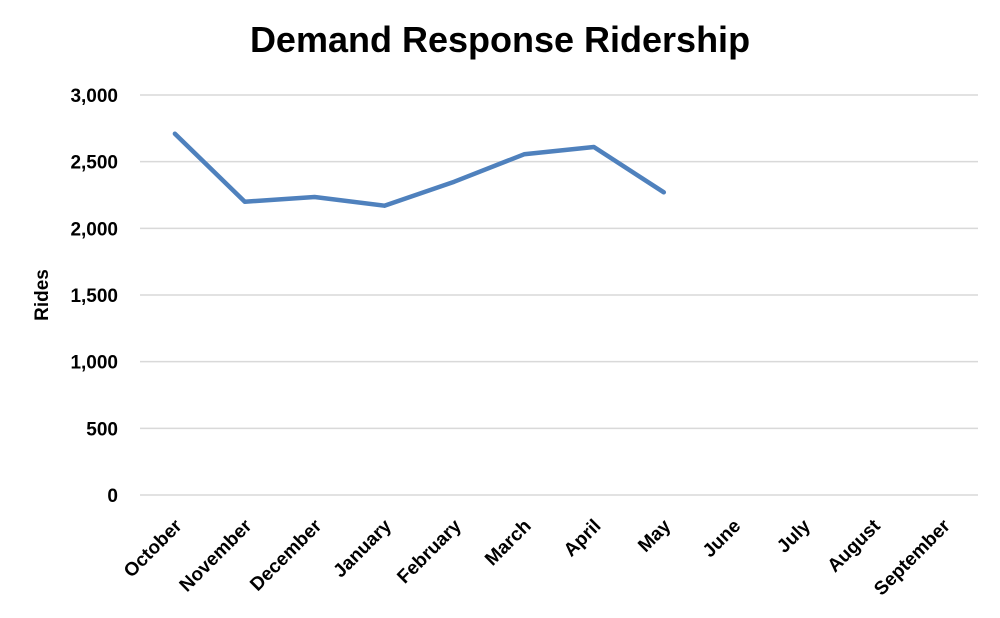  Describe the element at coordinates (855, 546) in the screenshot. I see `x-tick-label: August` at that location.